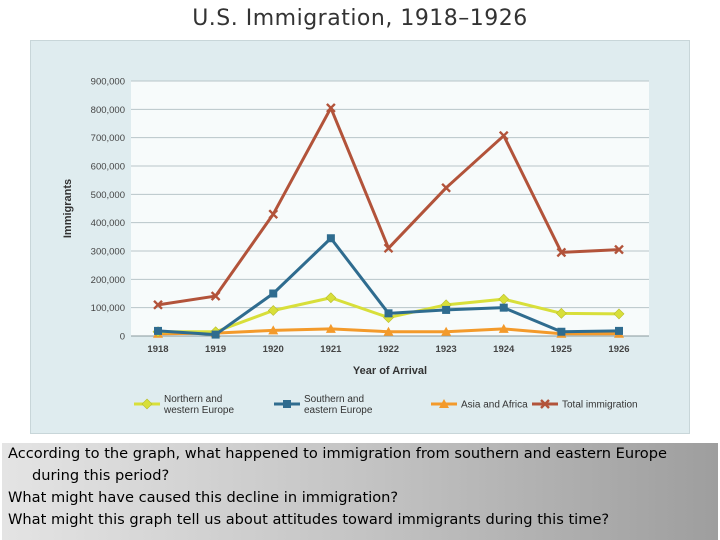 This screenshot has height=540, width=720. Describe the element at coordinates (494, 405) in the screenshot. I see `legend-label: Asia and Africa` at that location.